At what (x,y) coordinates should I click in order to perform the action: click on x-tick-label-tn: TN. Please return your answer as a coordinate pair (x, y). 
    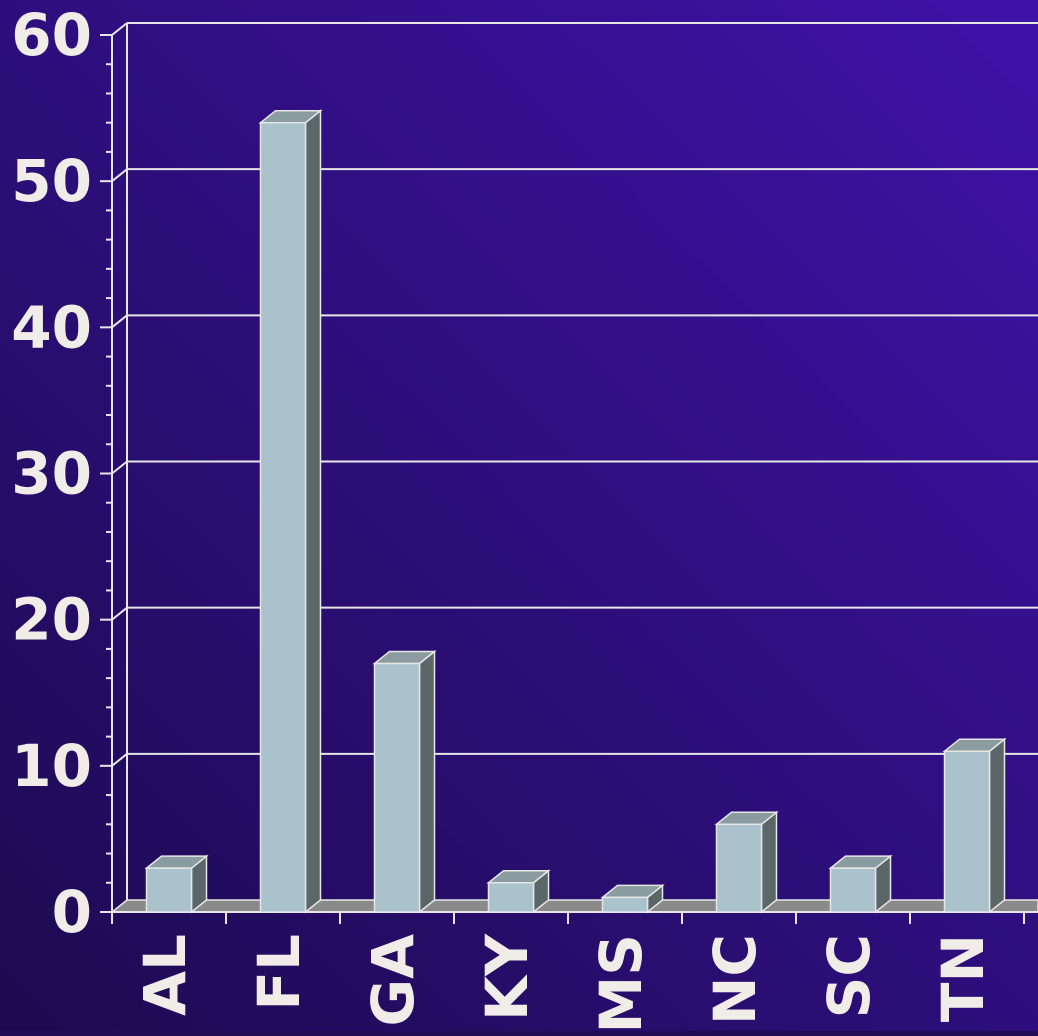
    Looking at the image, I should click on (963, 978).